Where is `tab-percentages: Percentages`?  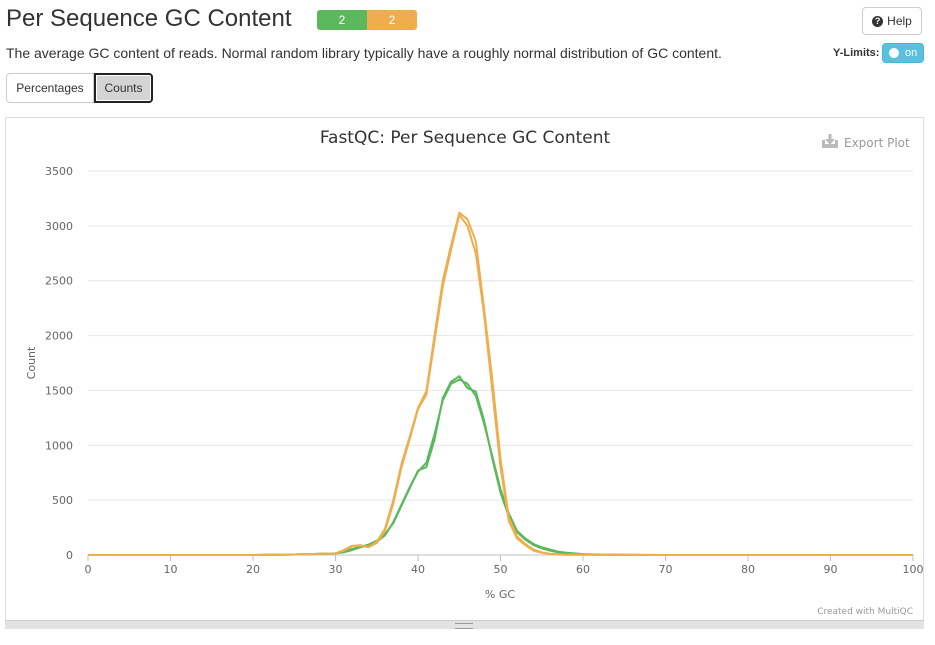
tab-percentages: Percentages is located at coordinates (50, 88).